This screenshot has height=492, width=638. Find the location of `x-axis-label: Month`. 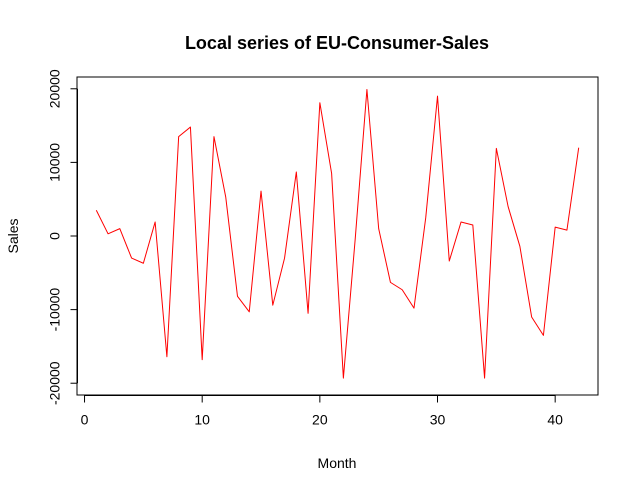

x-axis-label: Month is located at coordinates (337, 463).